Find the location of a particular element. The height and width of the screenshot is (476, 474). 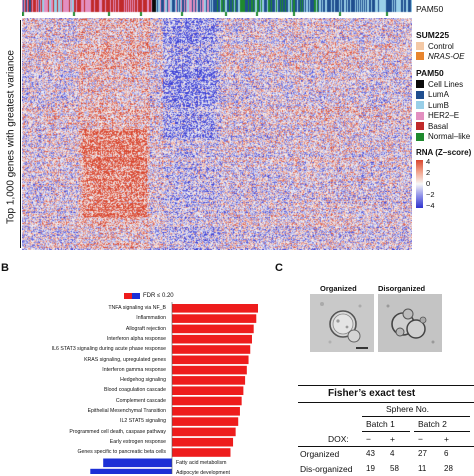

disorganized-image-label: Disorganized is located at coordinates (402, 288).